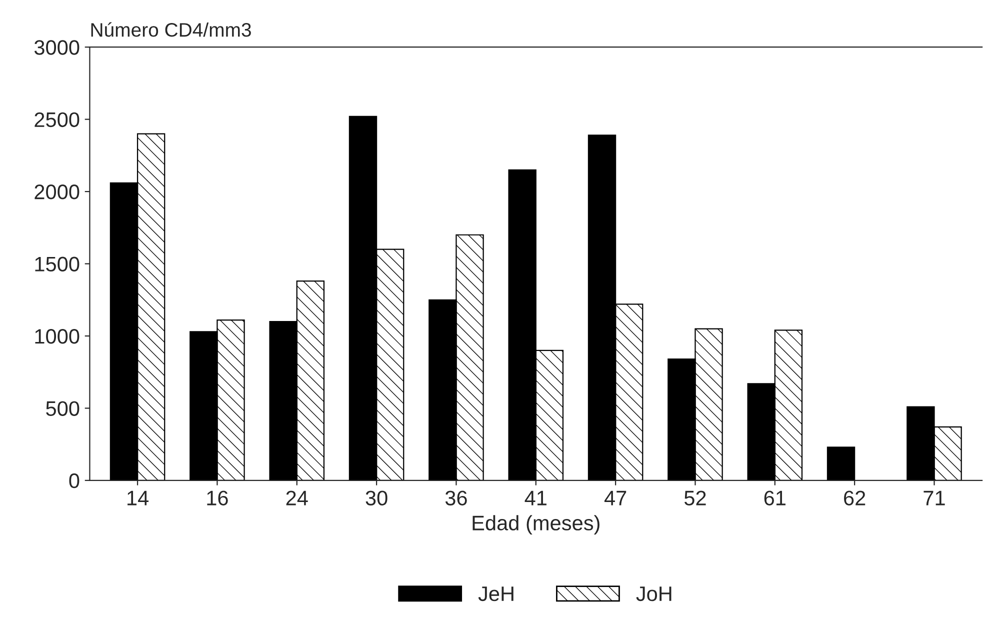 Image resolution: width=997 pixels, height=628 pixels. What do you see at coordinates (615, 498) in the screenshot?
I see `x-tick-label: 47` at bounding box center [615, 498].